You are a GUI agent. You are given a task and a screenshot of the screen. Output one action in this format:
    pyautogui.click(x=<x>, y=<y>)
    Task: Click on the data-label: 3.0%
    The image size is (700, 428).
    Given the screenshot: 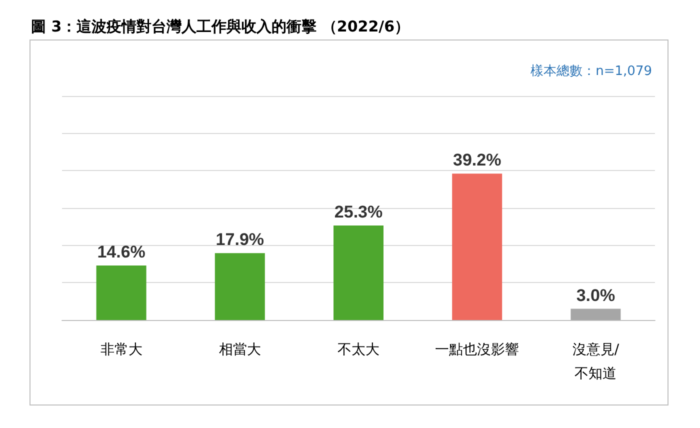 What is the action you would take?
    pyautogui.click(x=596, y=295)
    